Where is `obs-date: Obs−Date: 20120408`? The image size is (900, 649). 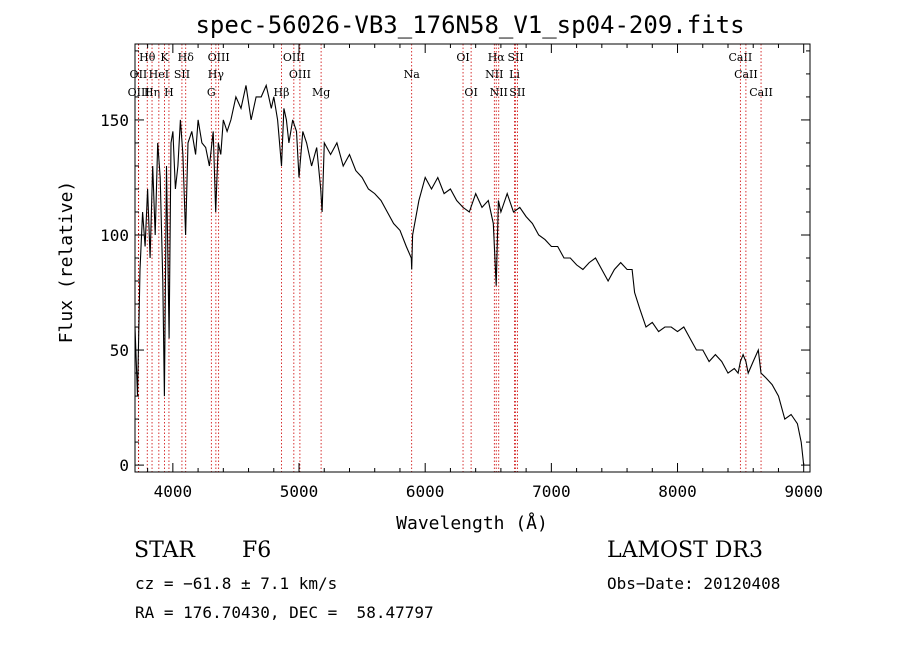
obs-date: Obs−Date: 20120408 is located at coordinates (694, 583).